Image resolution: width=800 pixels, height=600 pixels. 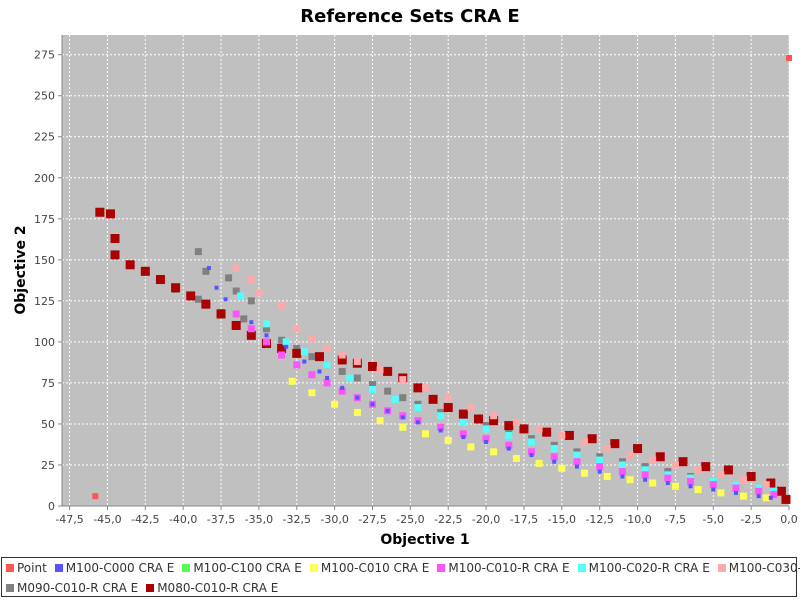 What do you see at coordinates (649, 568) in the screenshot?
I see `legend-label: M100-C020-R CRA E` at bounding box center [649, 568].